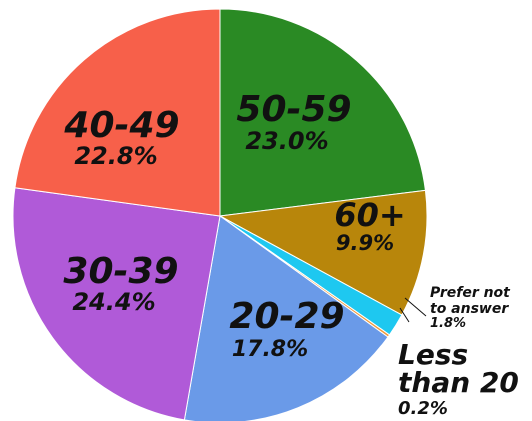 This screenshot has width=532, height=421. I want to click on slice-value-prefer-not-to-answer: 1.8%, so click(448, 323).